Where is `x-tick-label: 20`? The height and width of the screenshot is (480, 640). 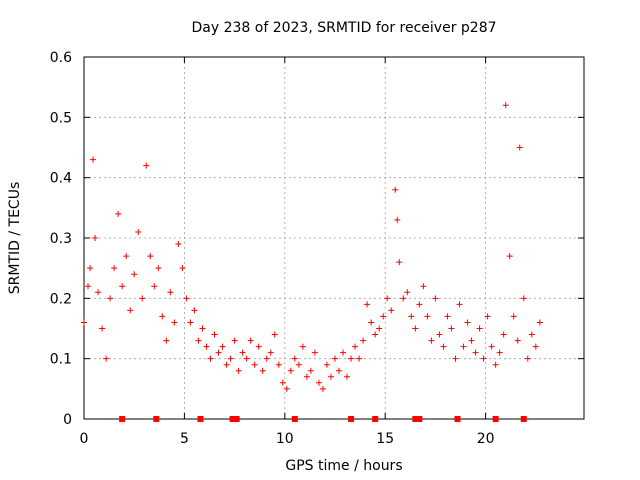 x-tick-label: 20 is located at coordinates (486, 439).